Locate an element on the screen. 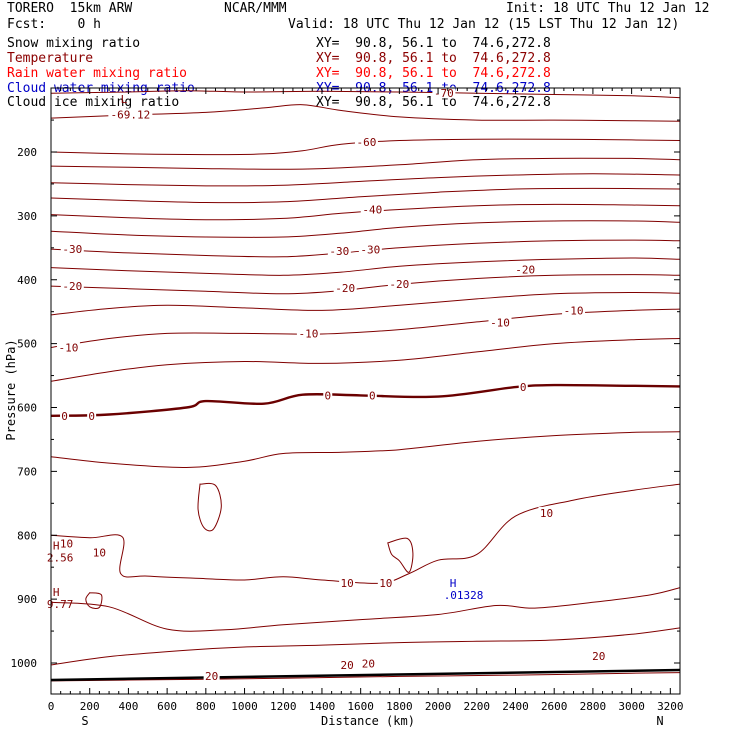  field-name-snow: Snow mixing ratio is located at coordinates (74, 43).